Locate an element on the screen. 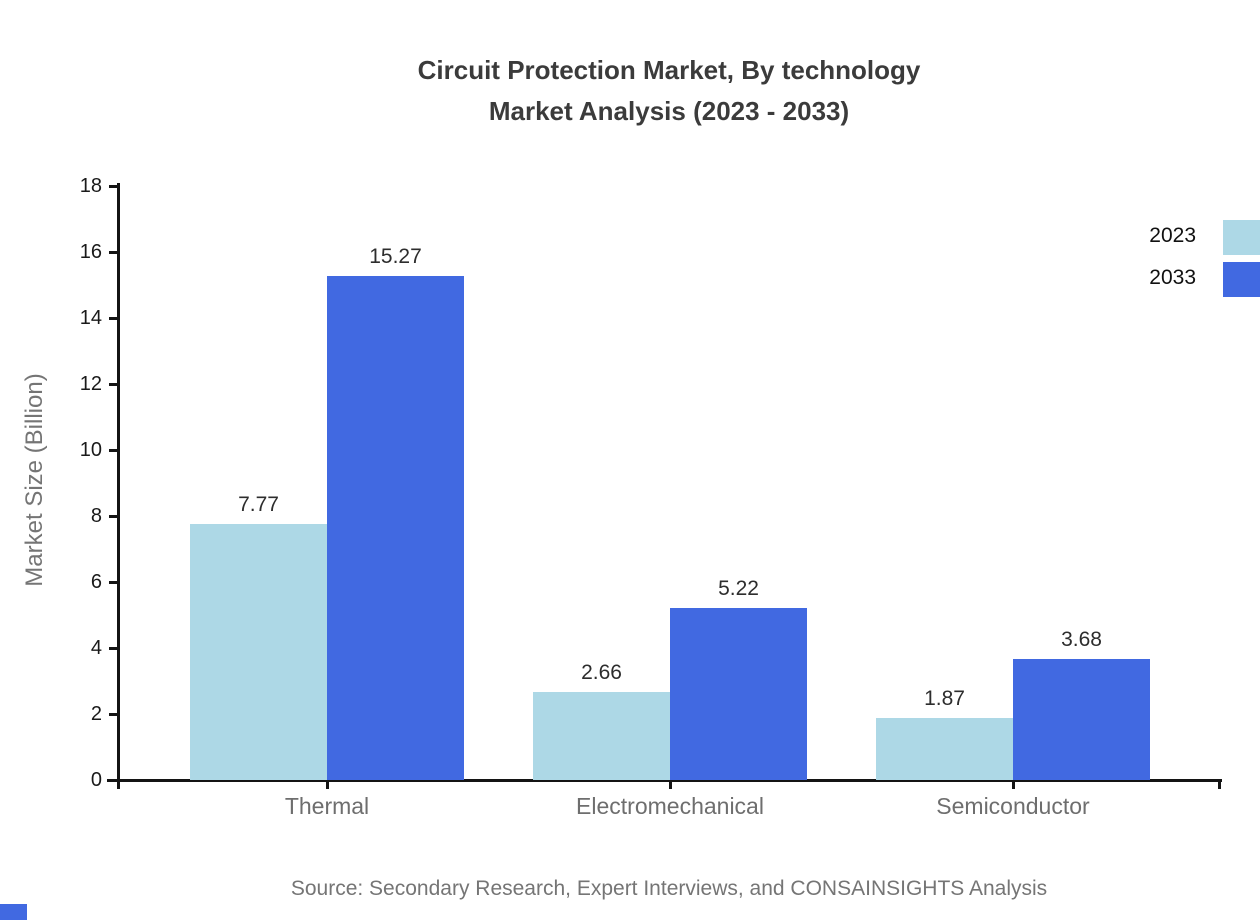 This screenshot has width=1260, height=920. y-tick-label: 16 is located at coordinates (90, 252).